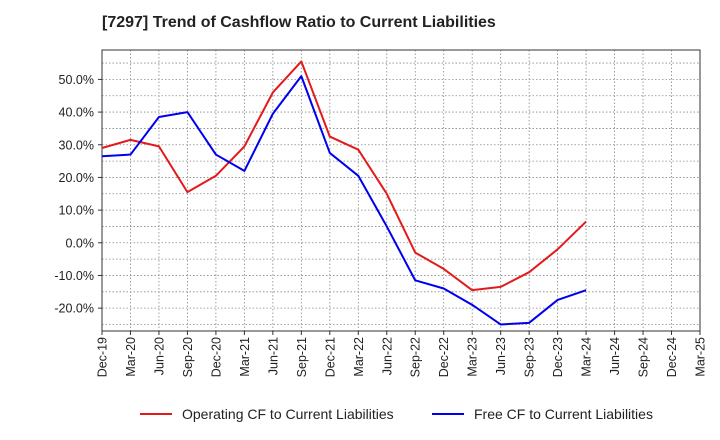  I want to click on x-tick-label: Mar-20, so click(131, 357).